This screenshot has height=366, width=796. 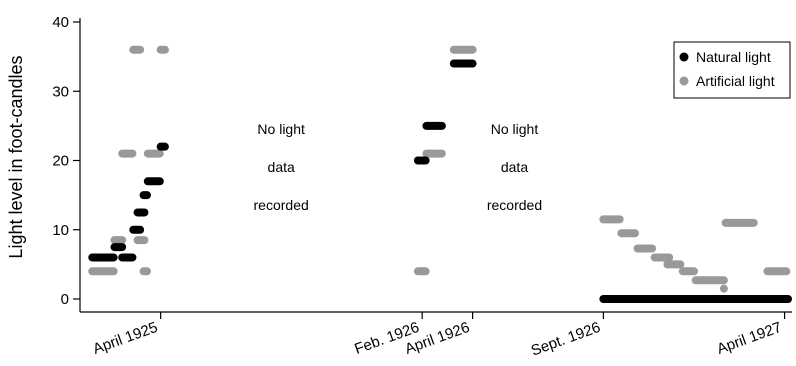 What do you see at coordinates (60, 22) in the screenshot?
I see `y-tick-label: 40` at bounding box center [60, 22].